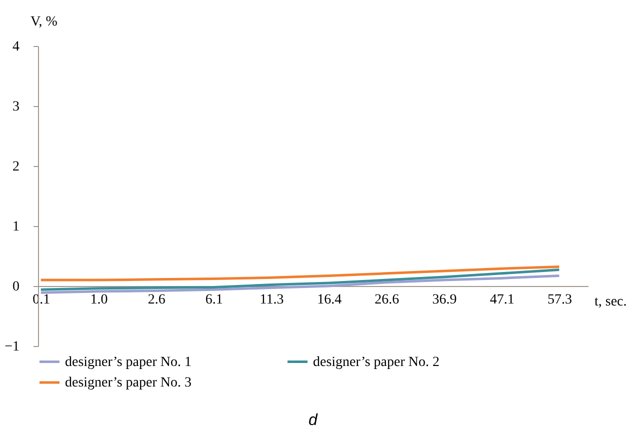 The height and width of the screenshot is (431, 630). Describe the element at coordinates (99, 300) in the screenshot. I see `x-tick-label: 1.0` at that location.